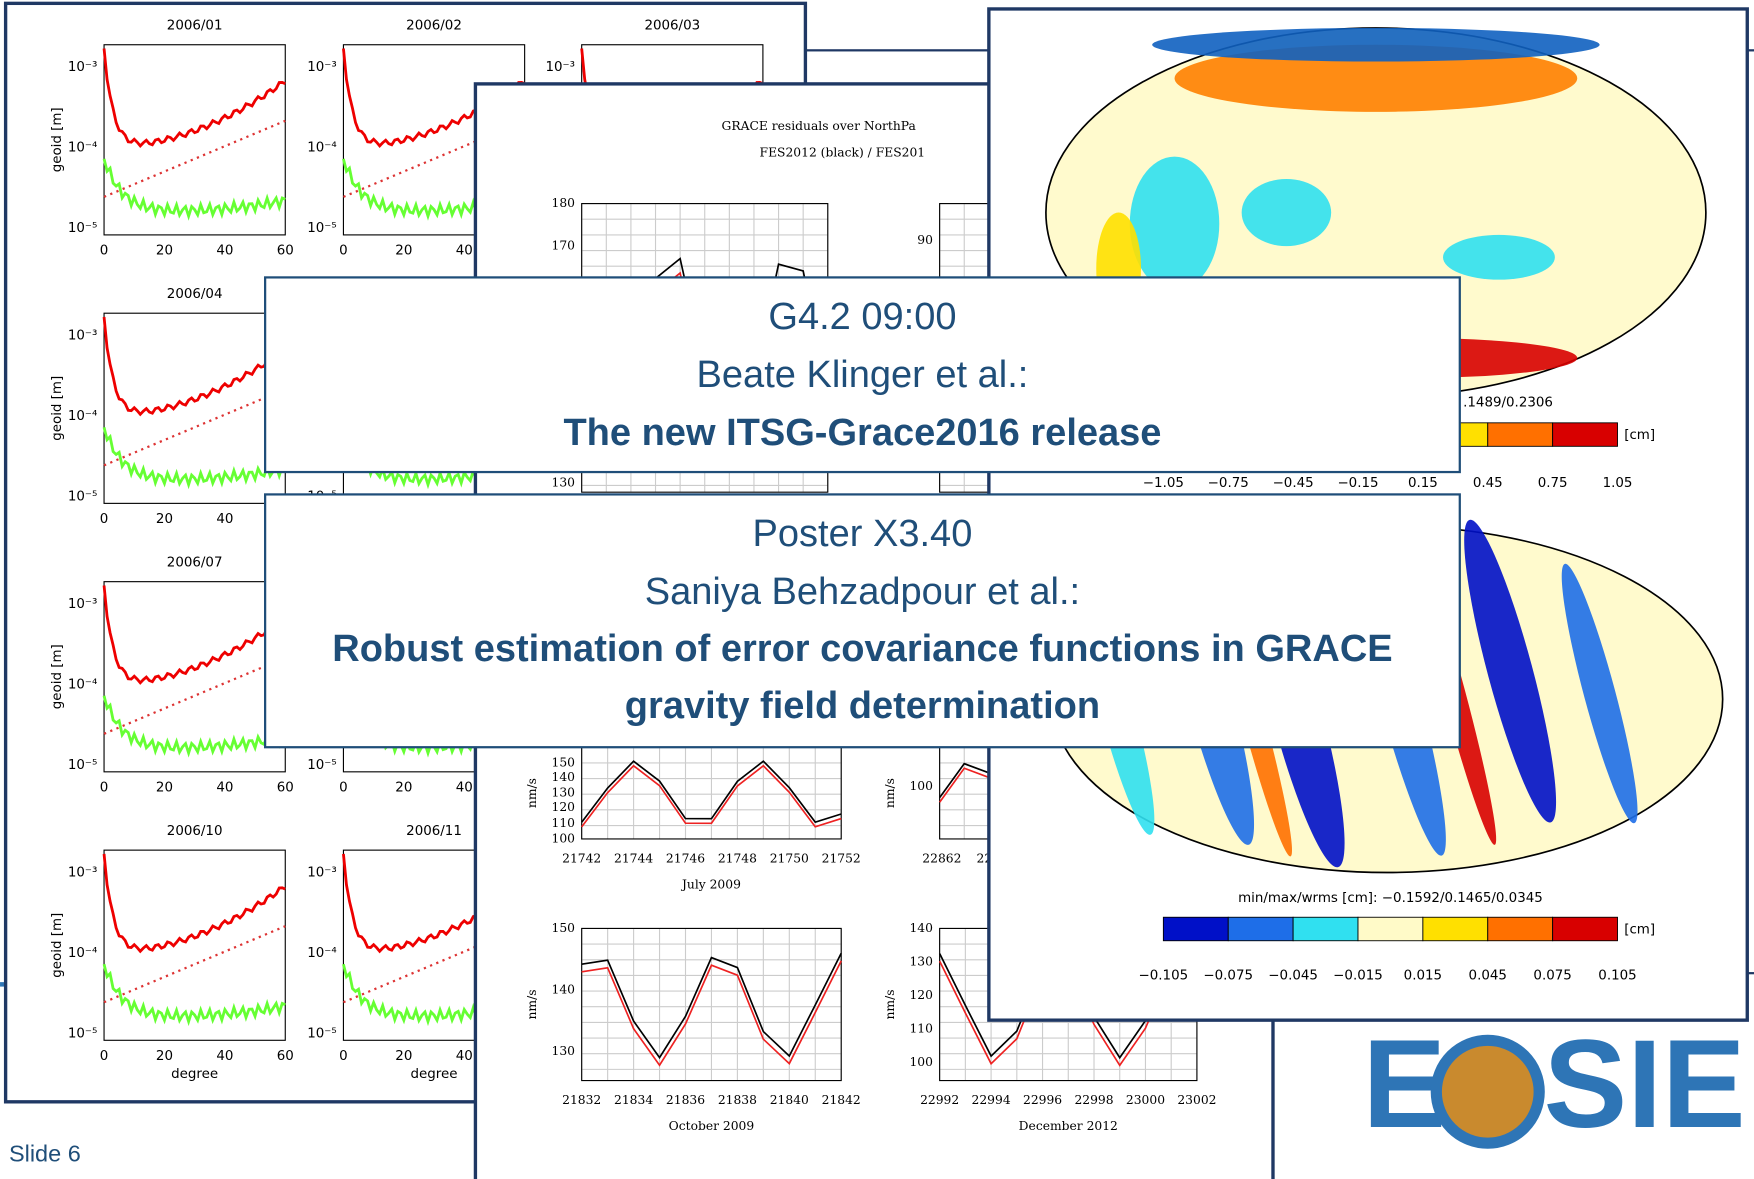  I want to click on y-tick-label: 170, so click(562, 246).